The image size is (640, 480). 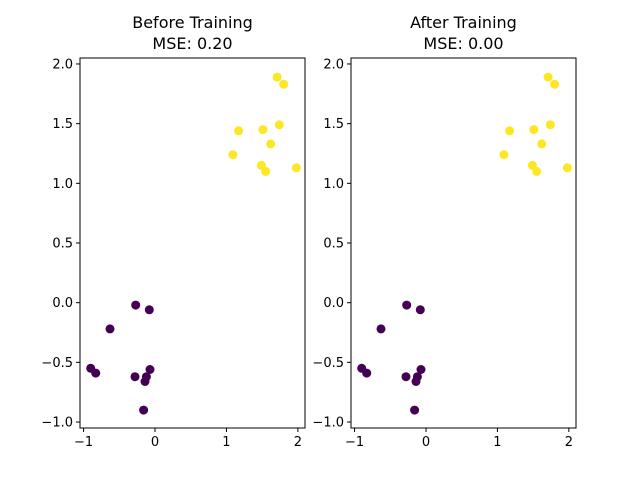 I want to click on chart-title: Before Training, so click(x=192, y=22).